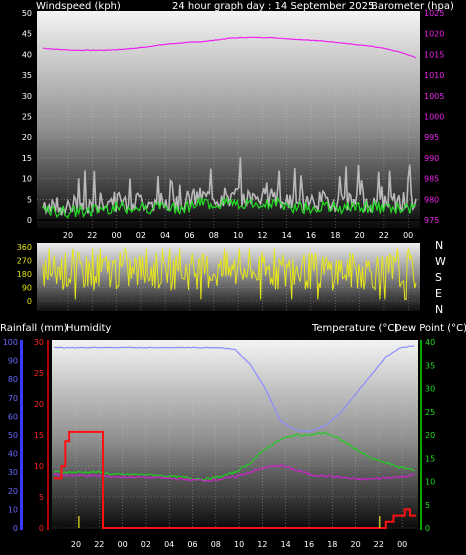 The width and height of the screenshot is (466, 555). Describe the element at coordinates (434, 117) in the screenshot. I see `baro-y-tick-label: 1000` at that location.